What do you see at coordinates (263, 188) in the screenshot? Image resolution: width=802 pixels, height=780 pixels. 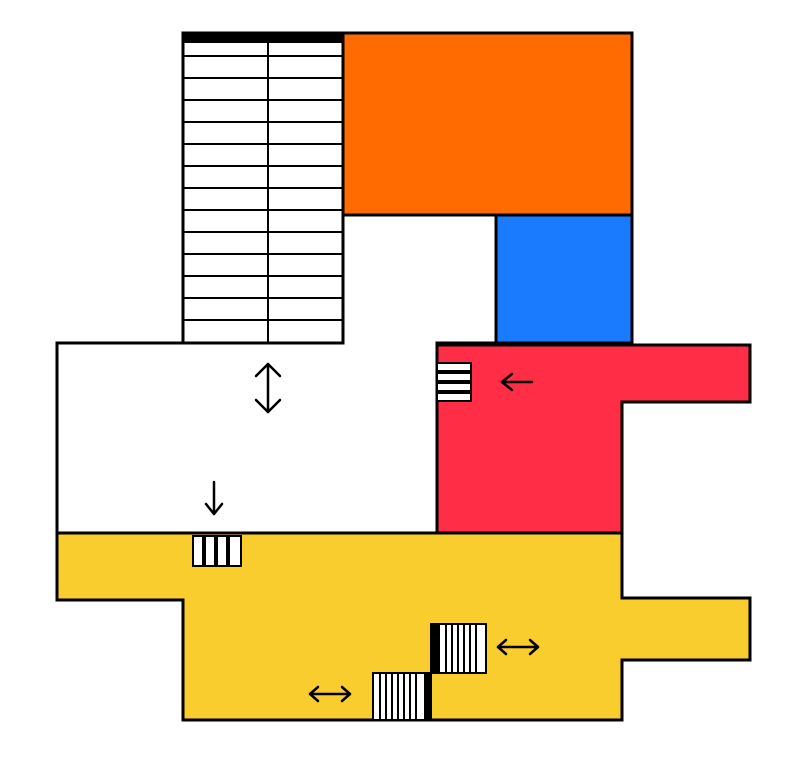 I see `large-staircase` at bounding box center [263, 188].